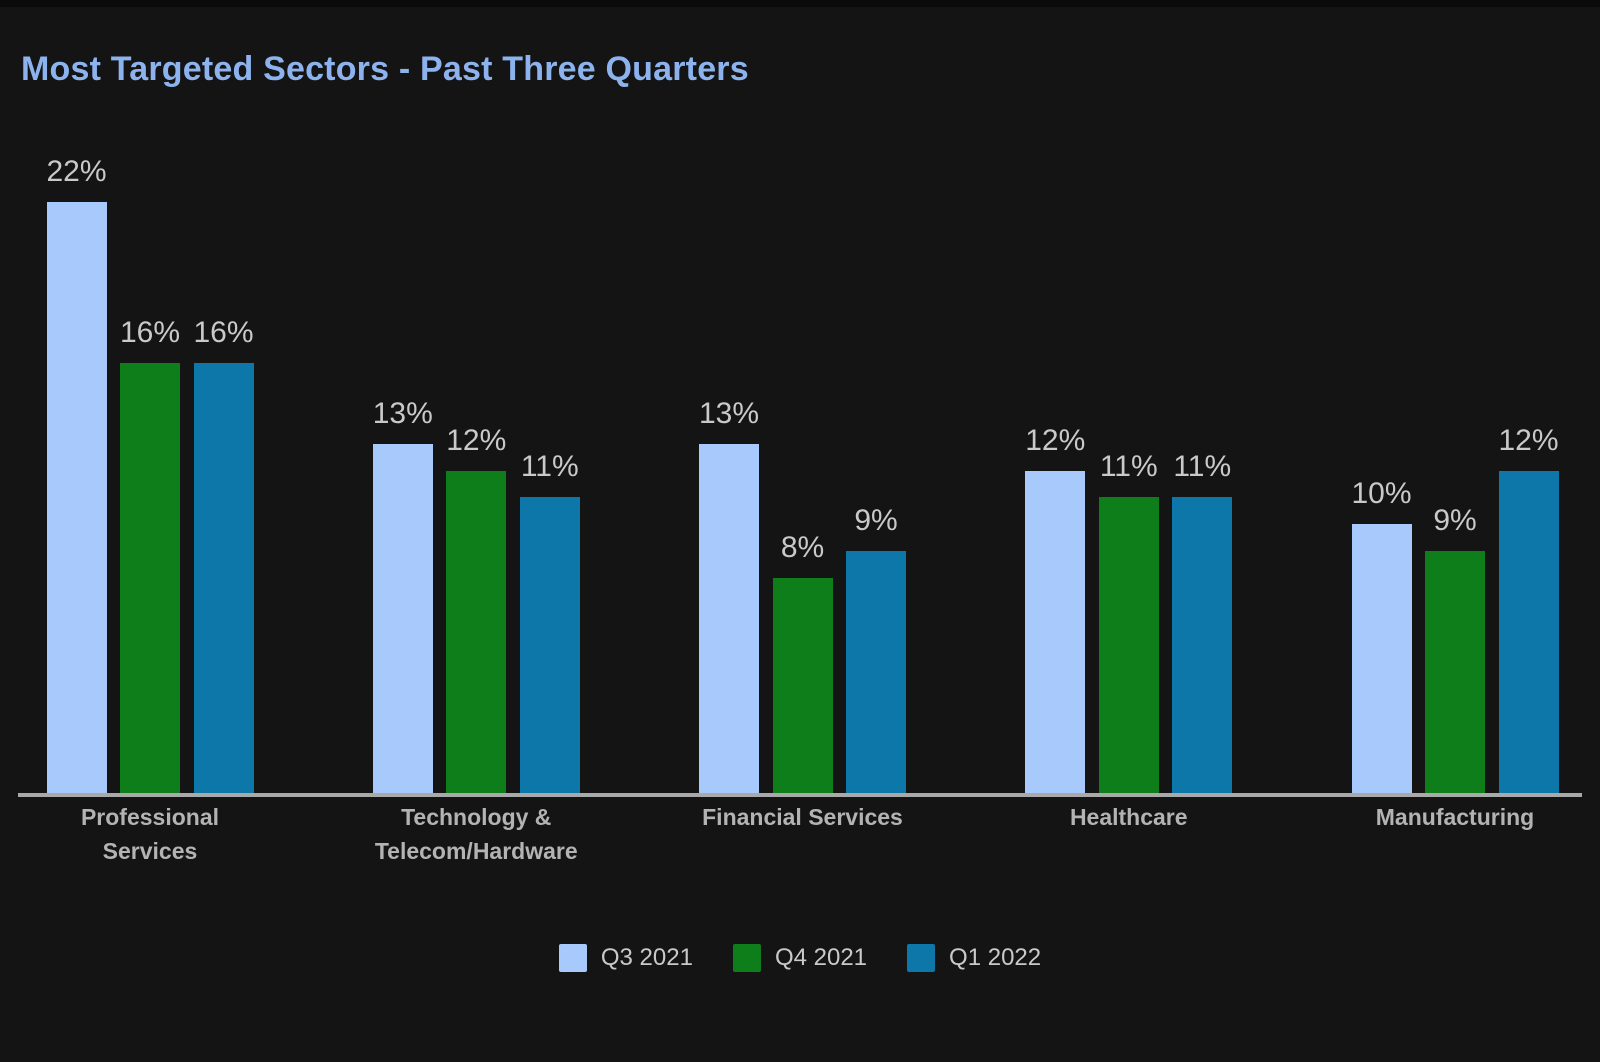  Describe the element at coordinates (1455, 672) in the screenshot. I see `bar-q4-2021-manufacturing` at that location.